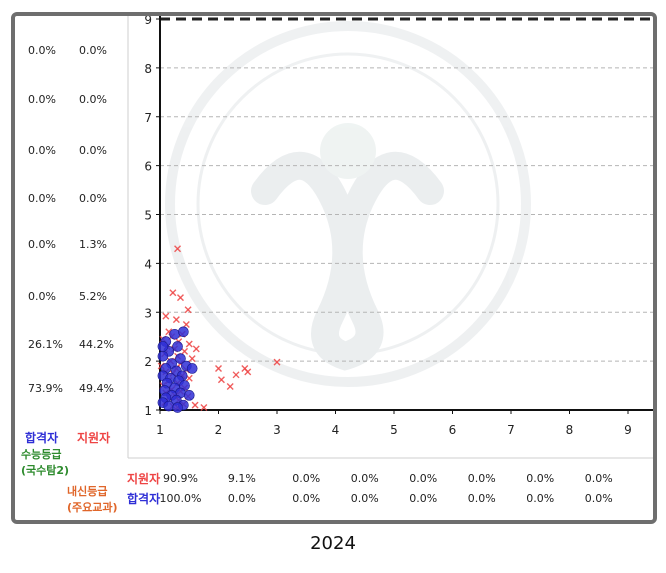 This screenshot has width=666, height=573. What do you see at coordinates (628, 430) in the screenshot?
I see `x-tick-label: 9` at bounding box center [628, 430].